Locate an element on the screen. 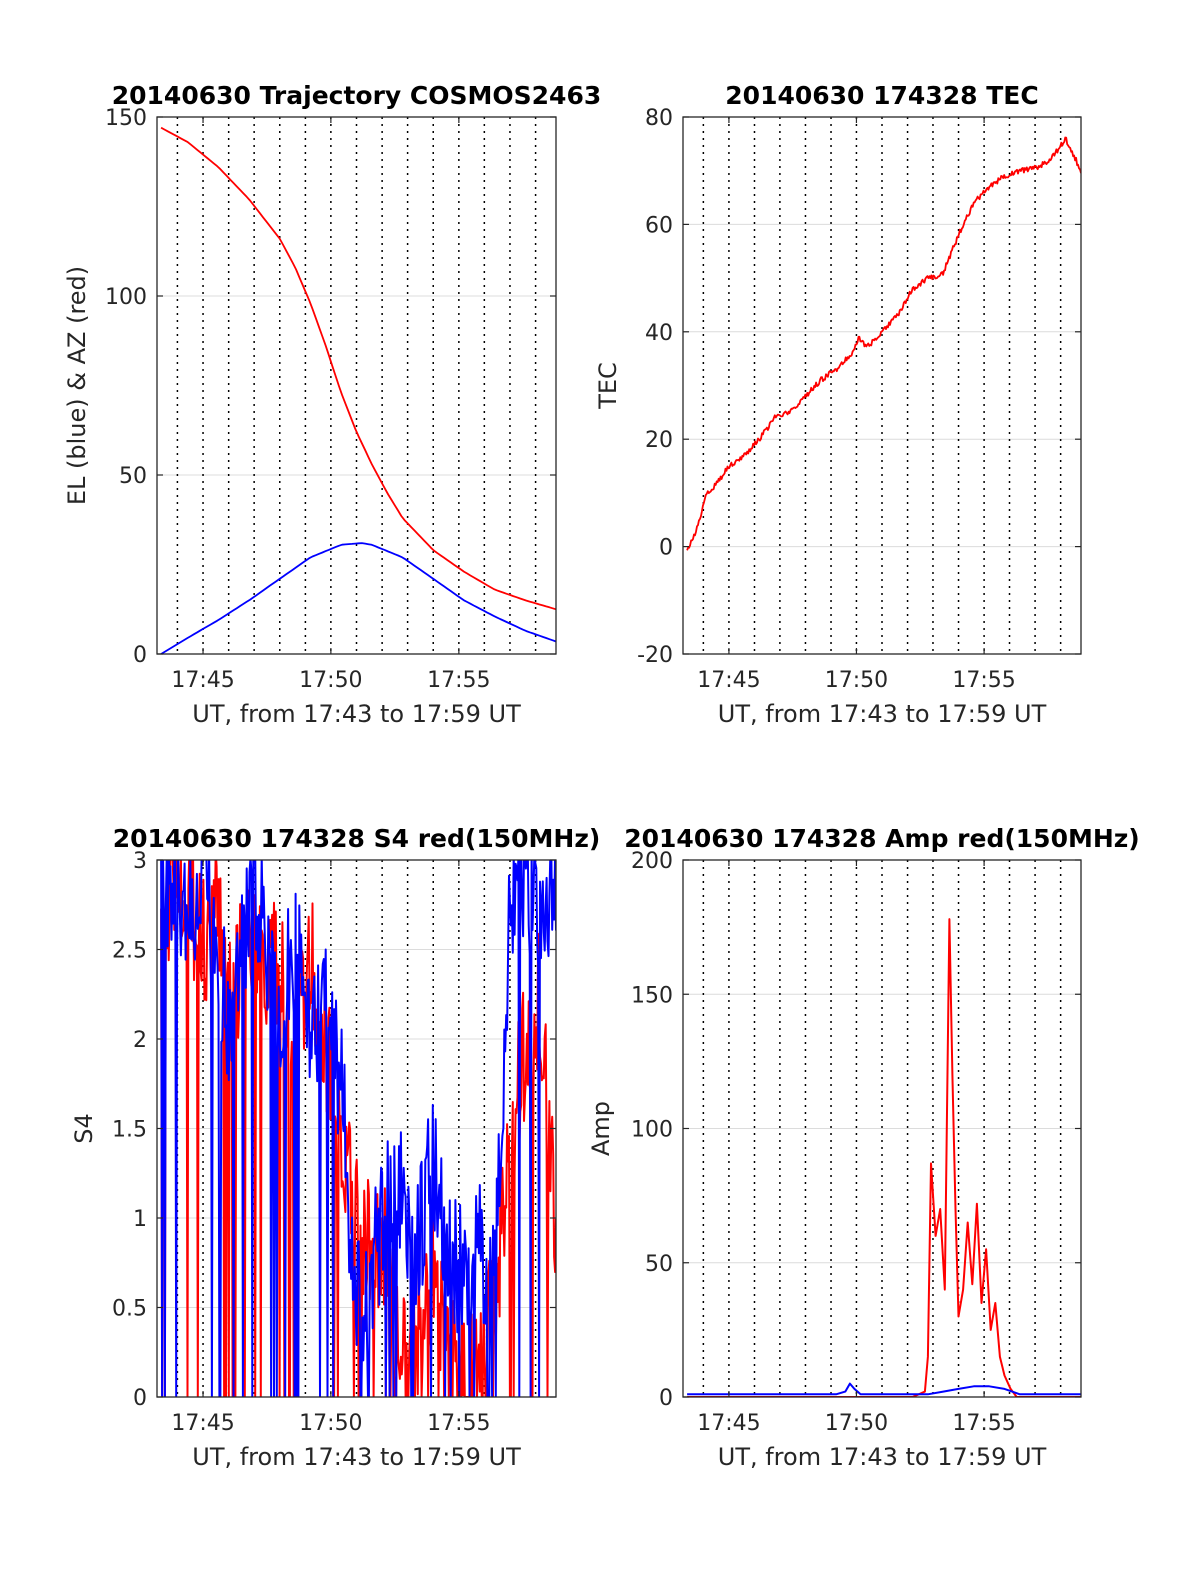 This screenshot has width=1200, height=1575. chart-title: 20140630 Trajectory COSMOS2463 is located at coordinates (357, 95).